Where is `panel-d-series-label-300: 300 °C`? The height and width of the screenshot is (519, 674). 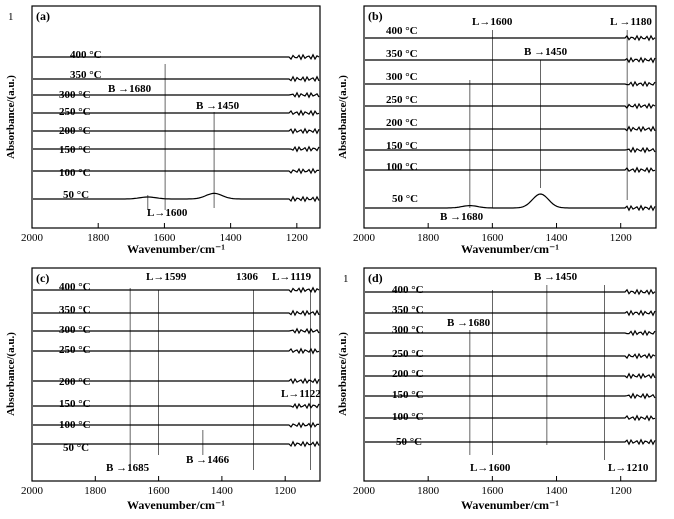
panel-d-series-label-300: 300 °C is located at coordinates (408, 330).